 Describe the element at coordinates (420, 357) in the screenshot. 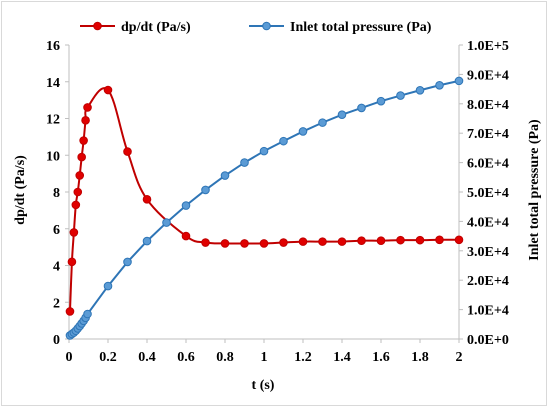

I see `x-tick-label: 1.8` at that location.